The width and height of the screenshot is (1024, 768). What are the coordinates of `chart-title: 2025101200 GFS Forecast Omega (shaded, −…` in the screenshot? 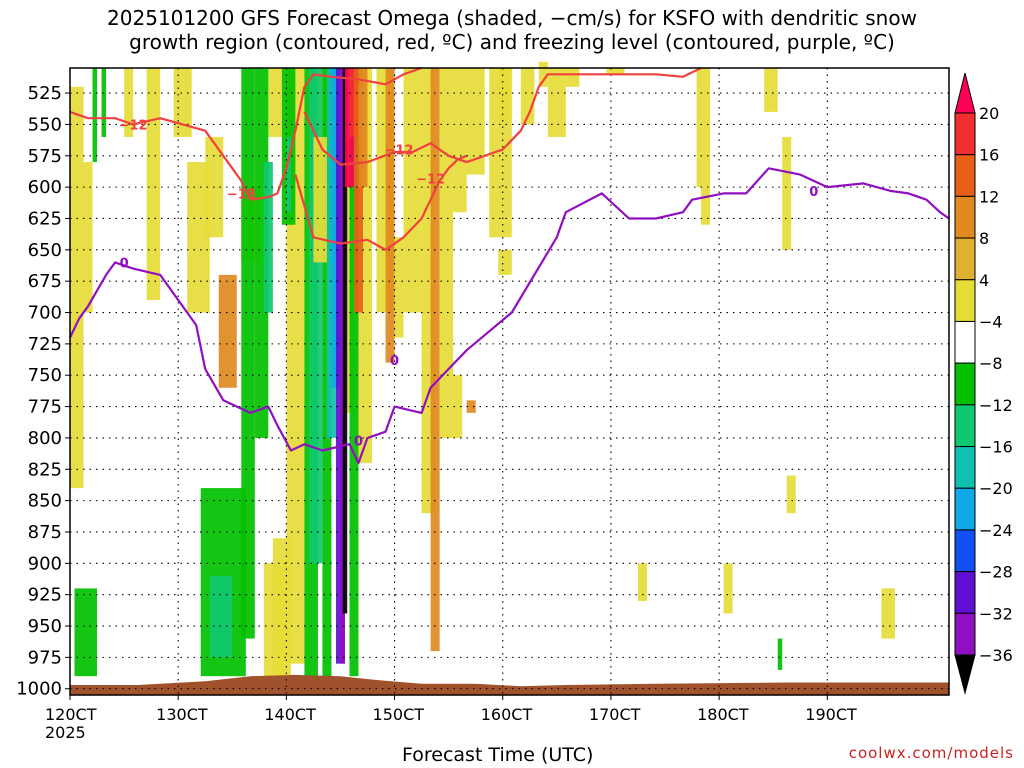 It's located at (512, 30).